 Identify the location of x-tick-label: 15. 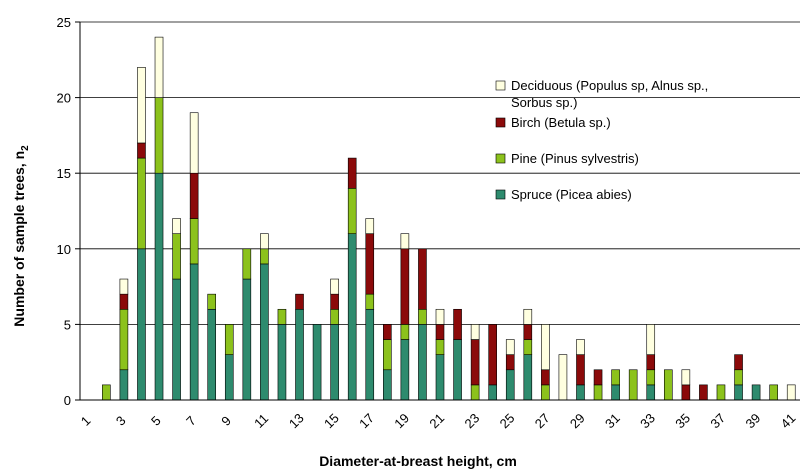
(331, 420).